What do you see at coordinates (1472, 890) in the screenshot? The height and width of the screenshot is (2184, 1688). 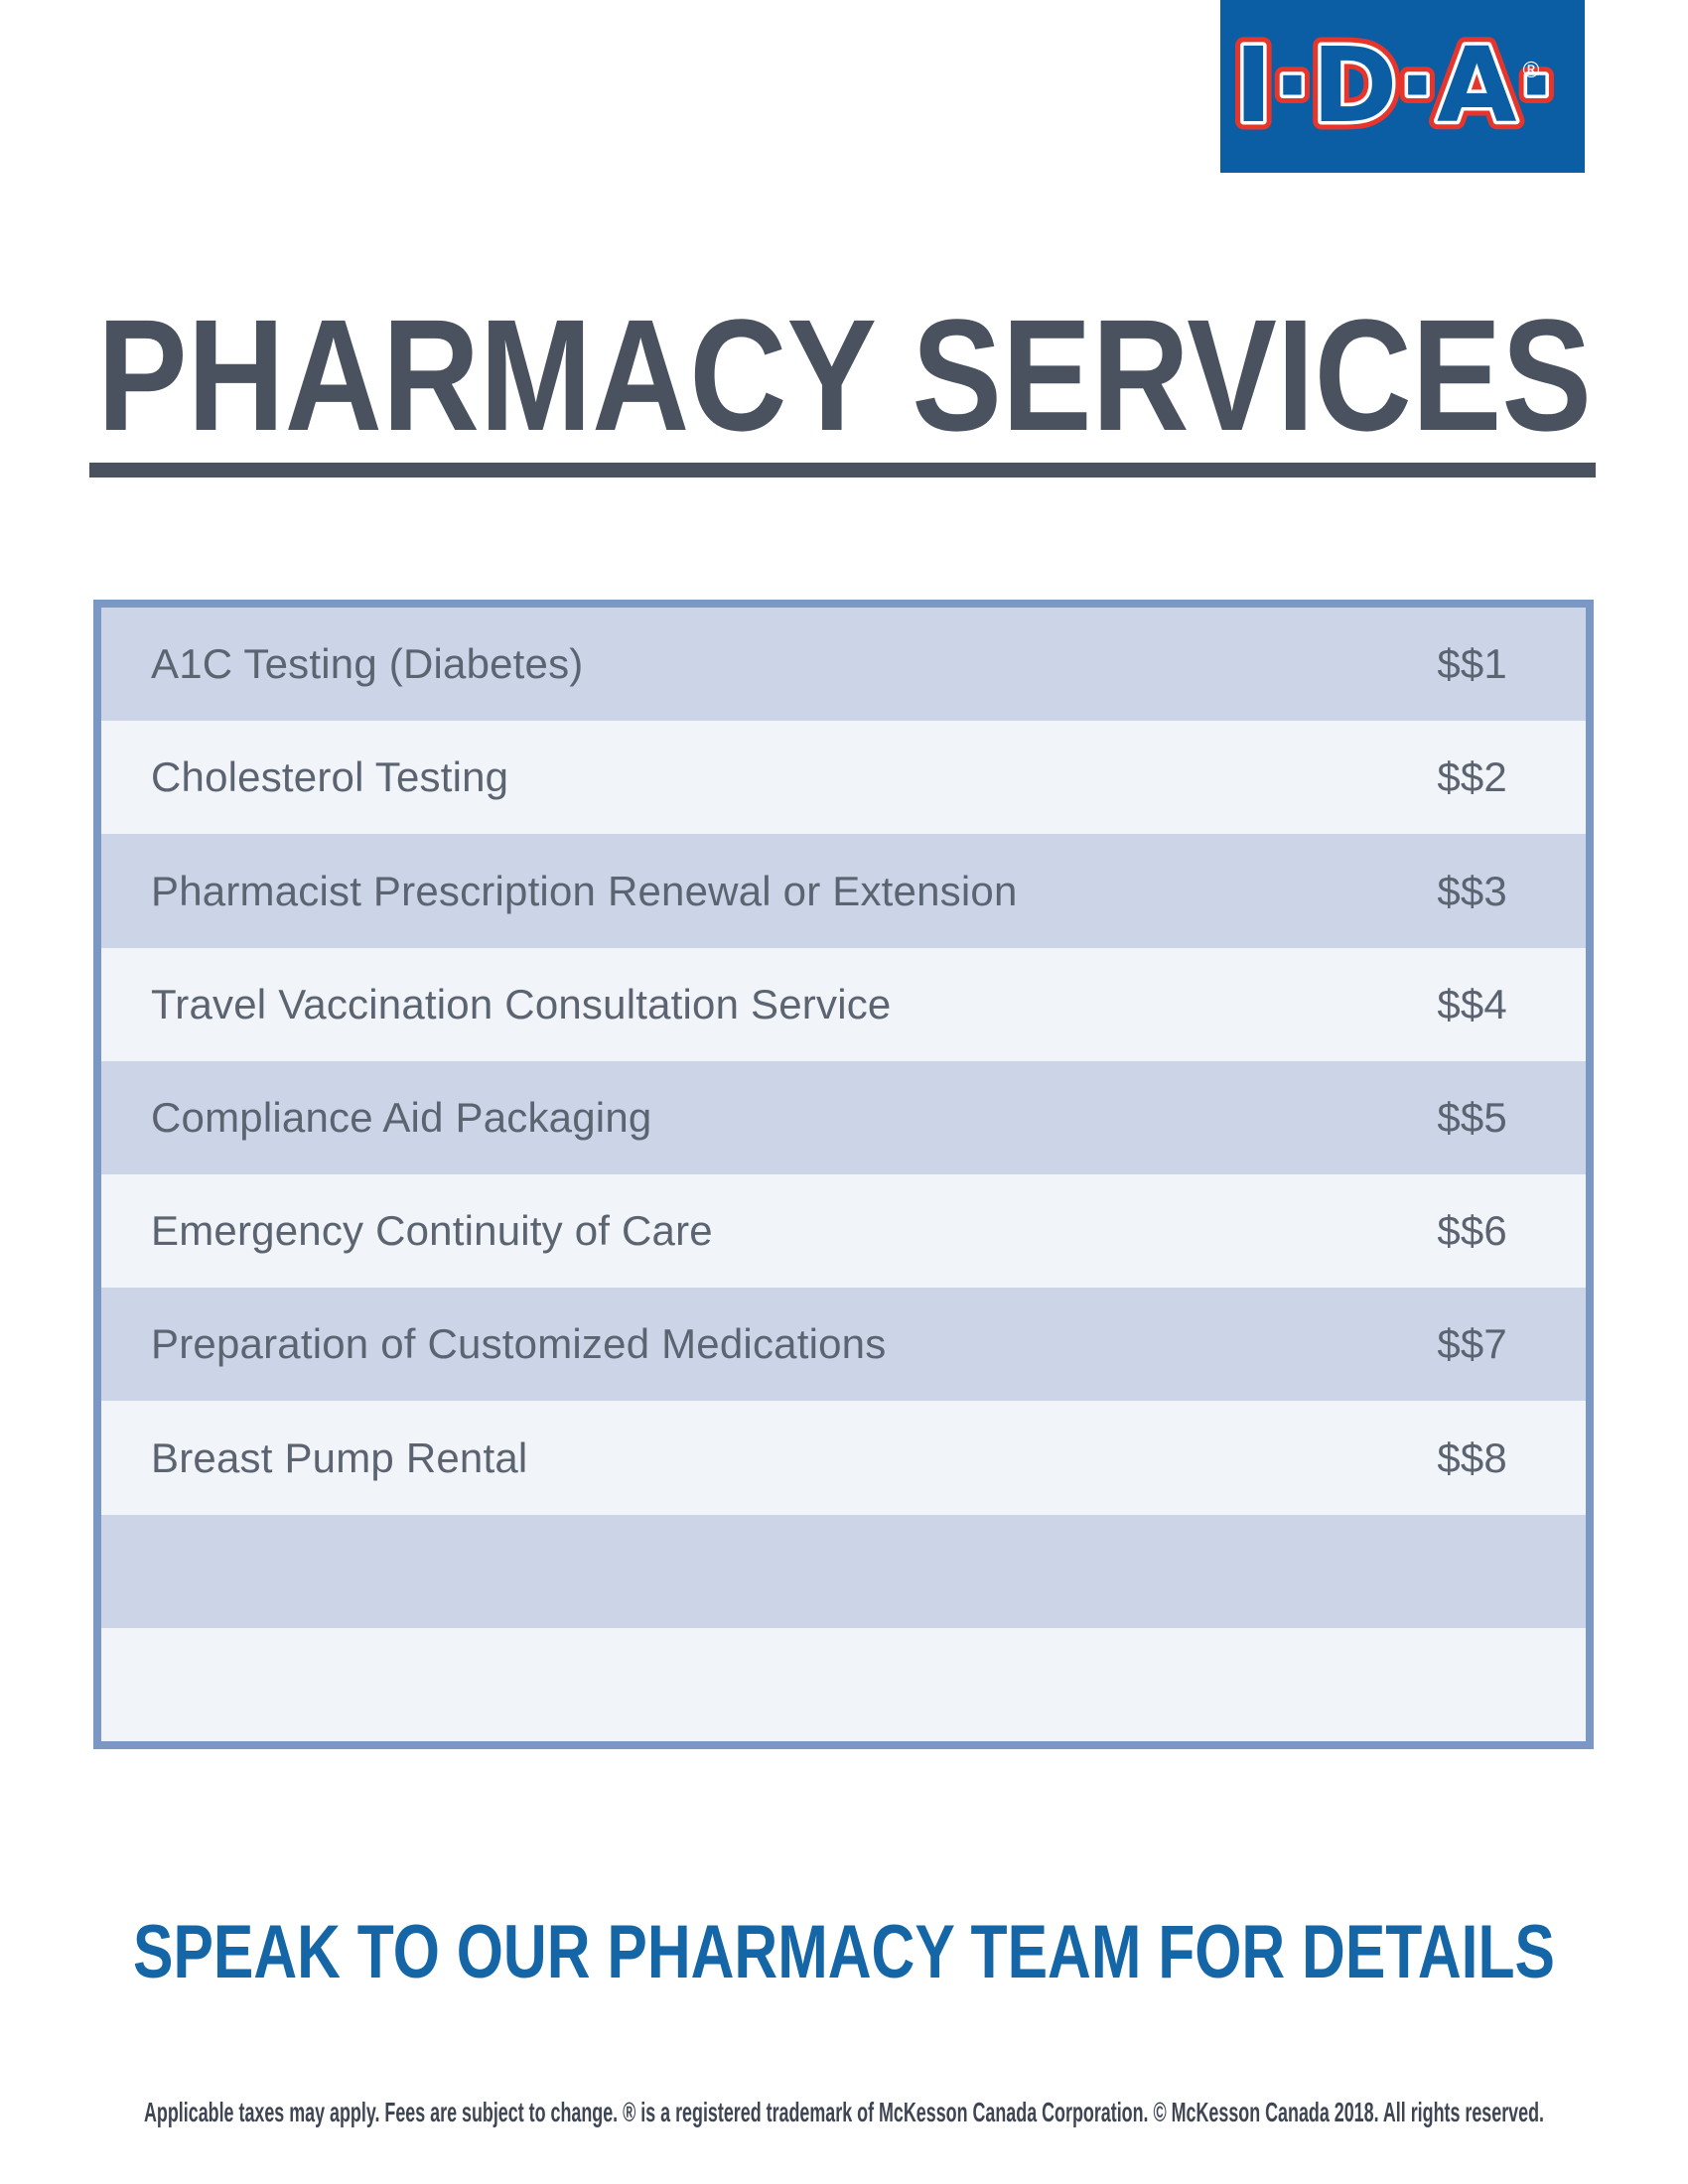 I see `service-price: $$3` at bounding box center [1472, 890].